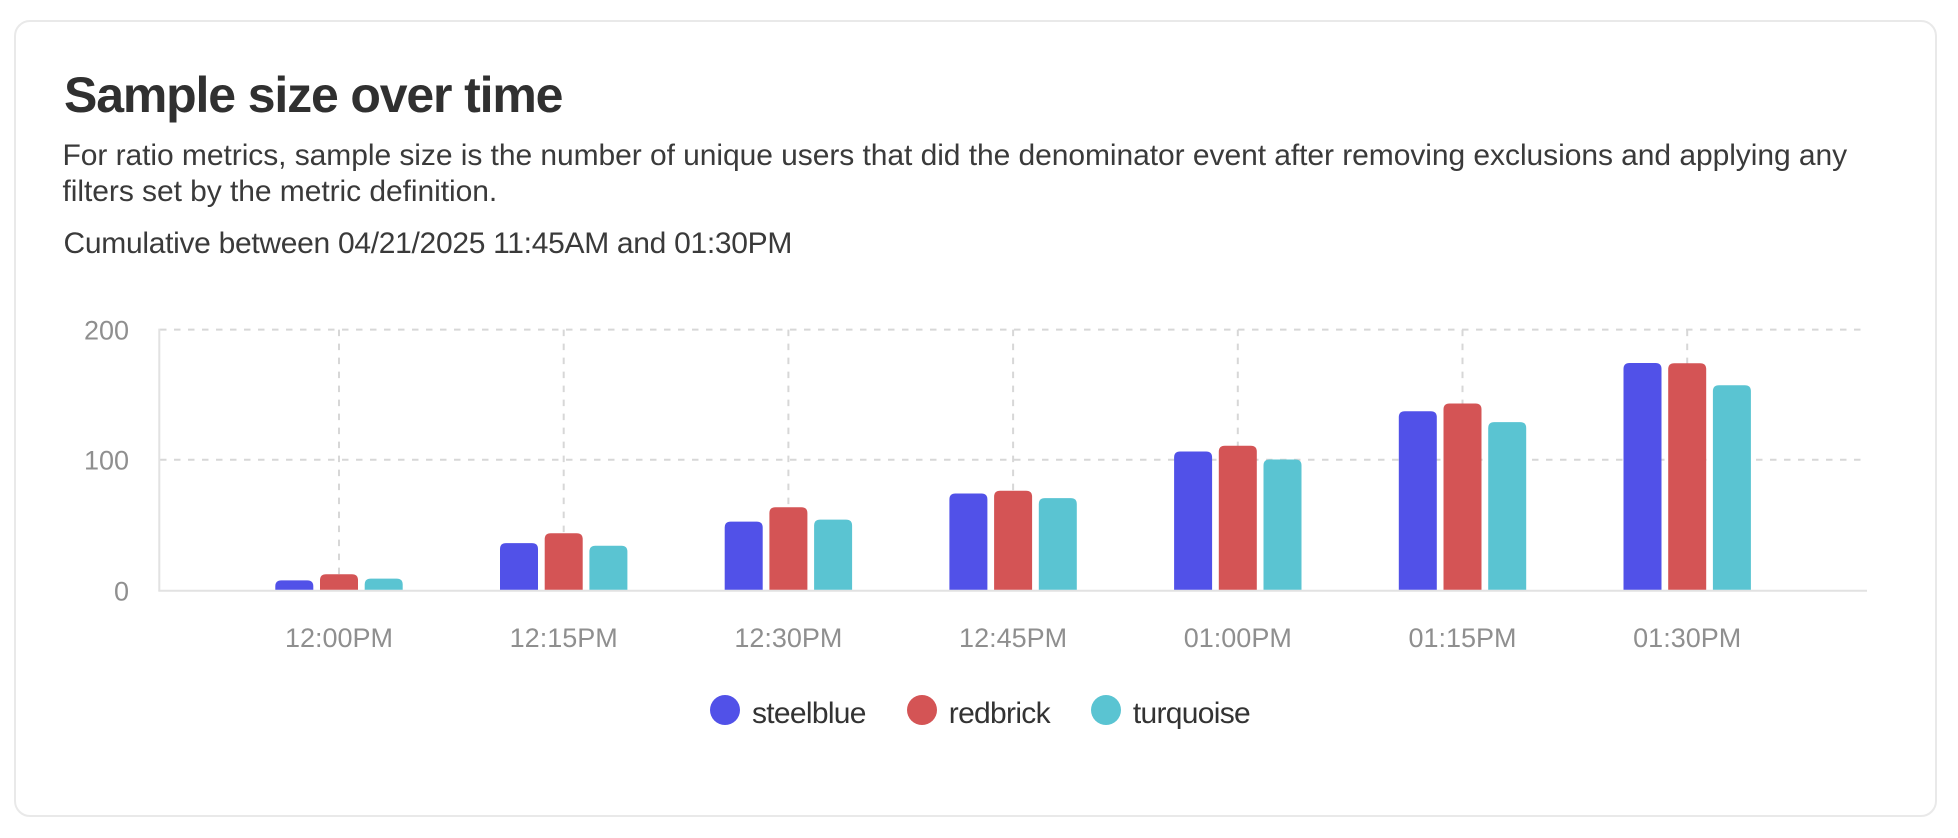 The width and height of the screenshot is (1958, 838). I want to click on svg-text: 01:00PM, so click(1238, 638).